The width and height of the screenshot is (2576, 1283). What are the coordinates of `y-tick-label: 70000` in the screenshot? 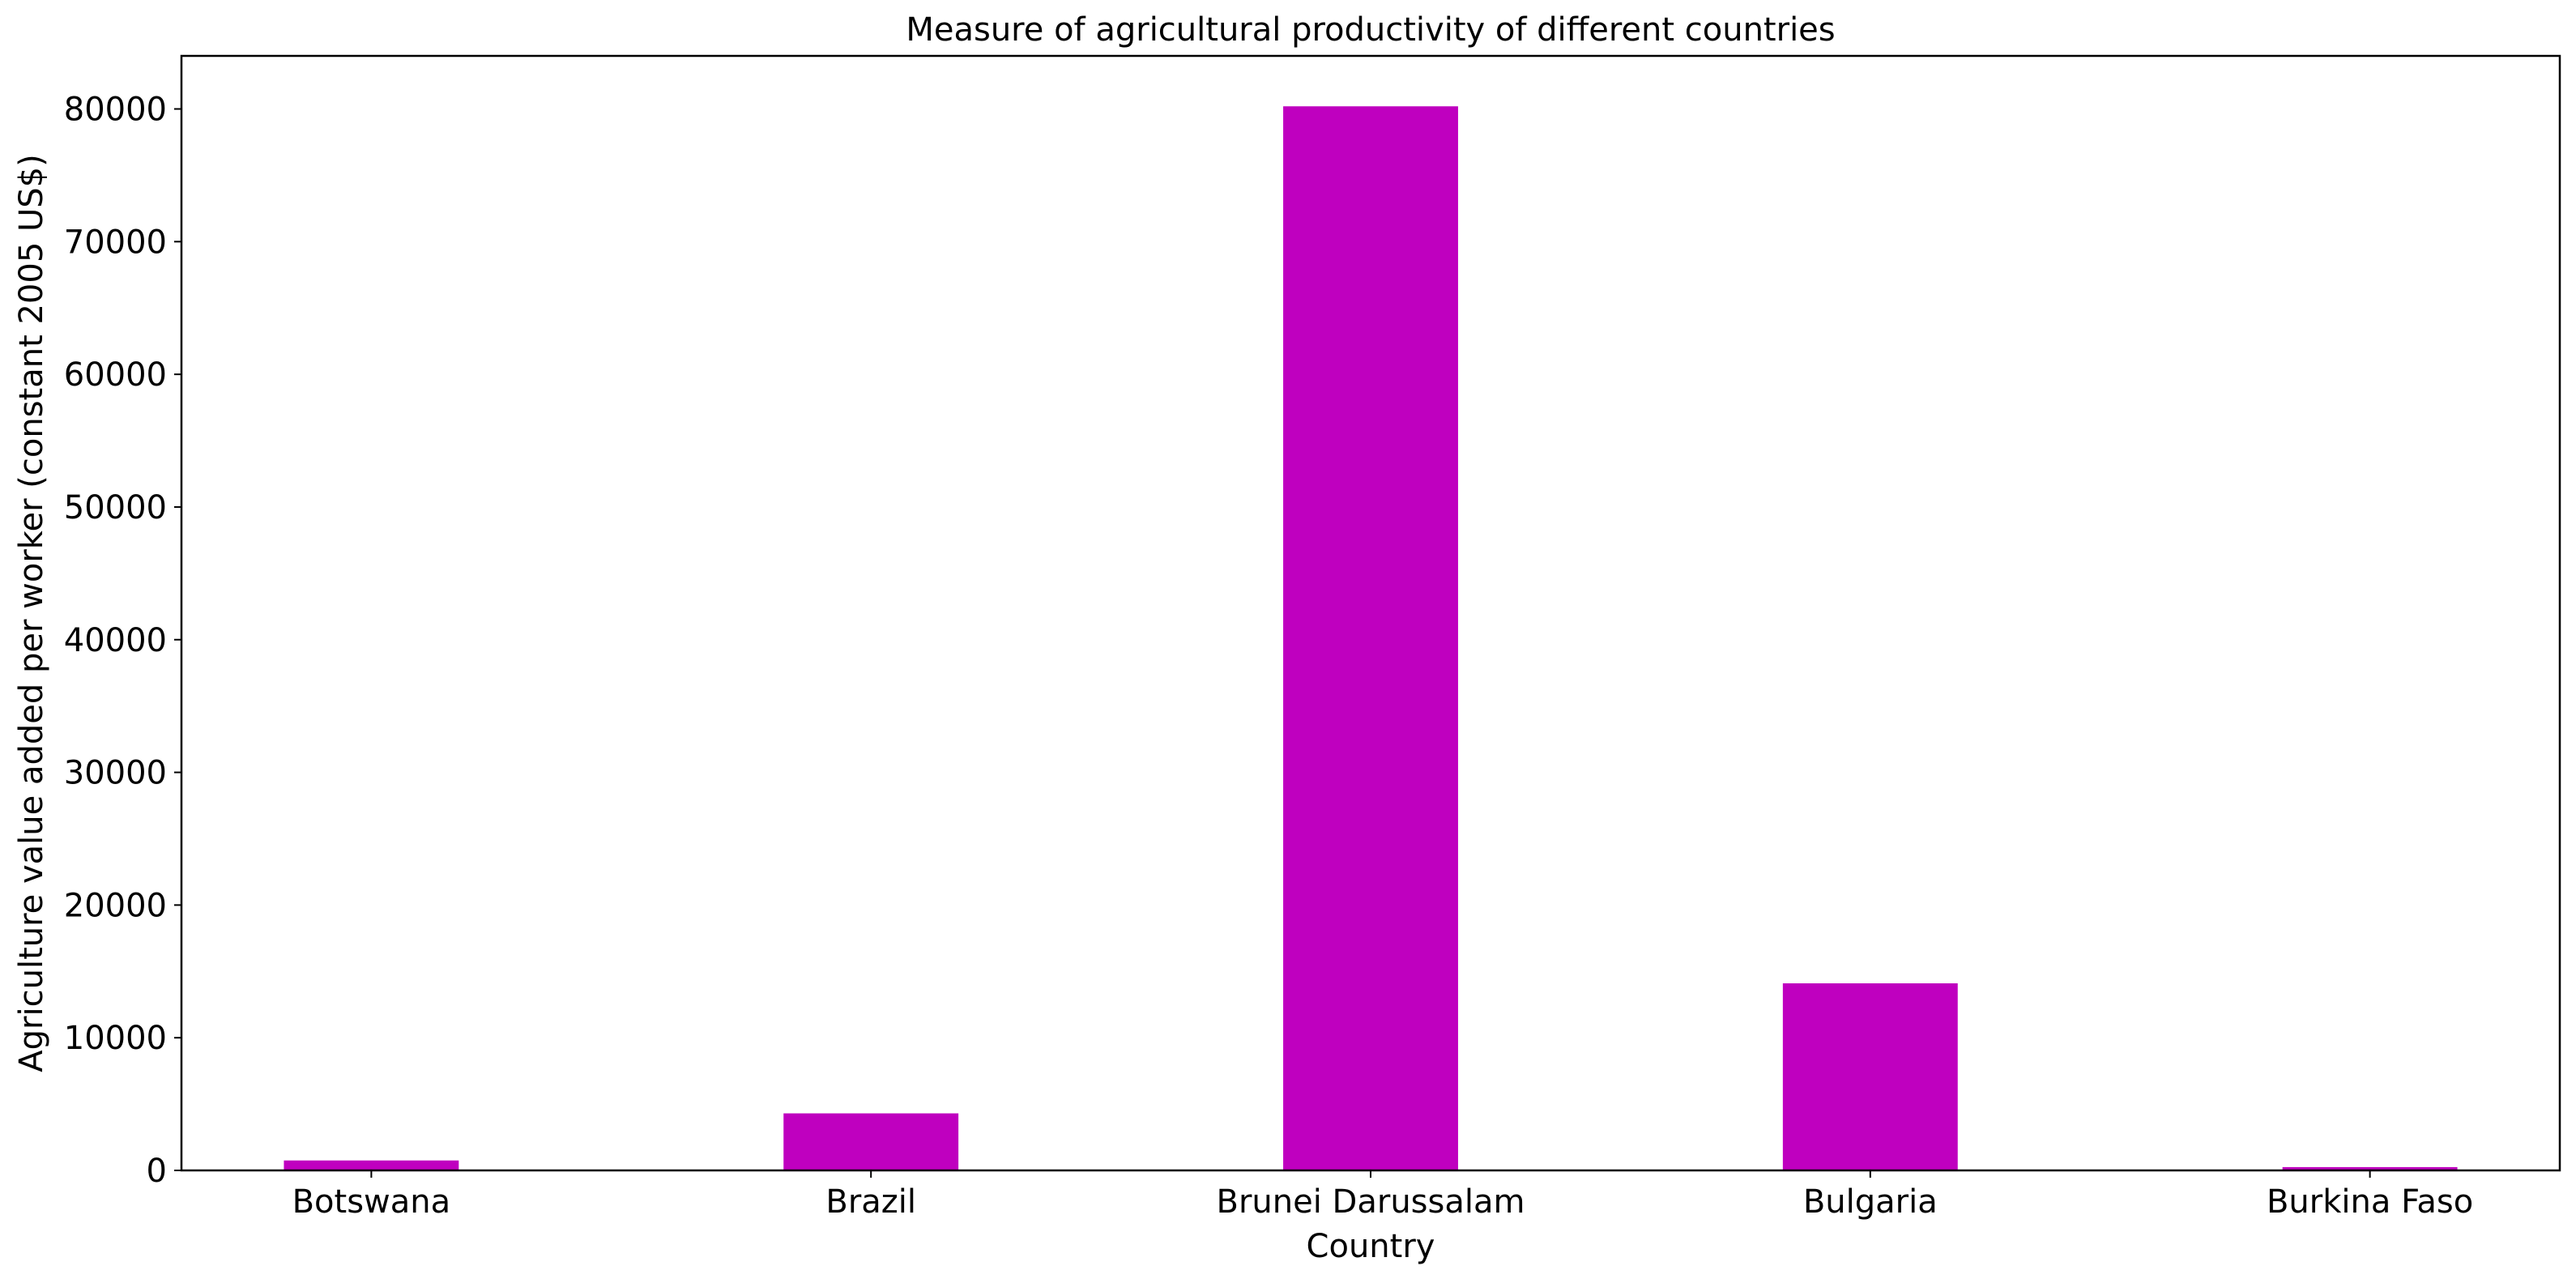 It's located at (116, 243).